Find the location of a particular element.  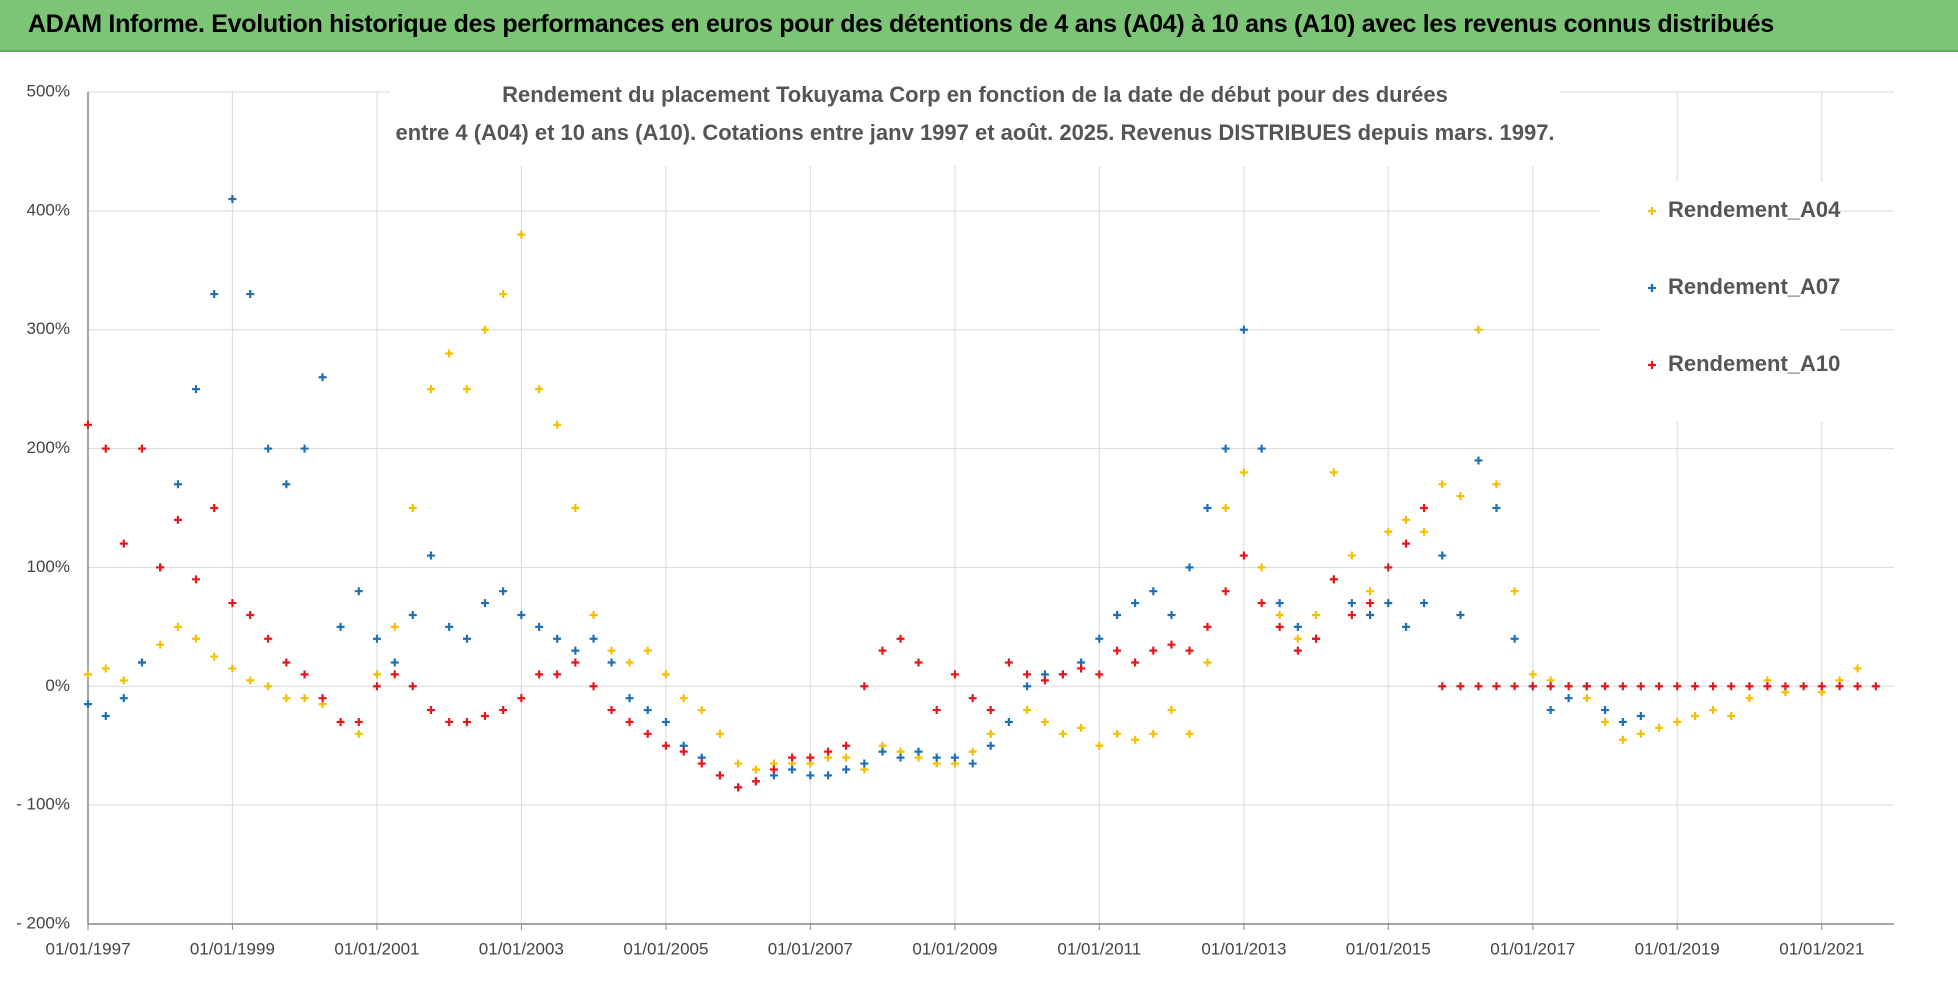

legend-background is located at coordinates (1720, 302).